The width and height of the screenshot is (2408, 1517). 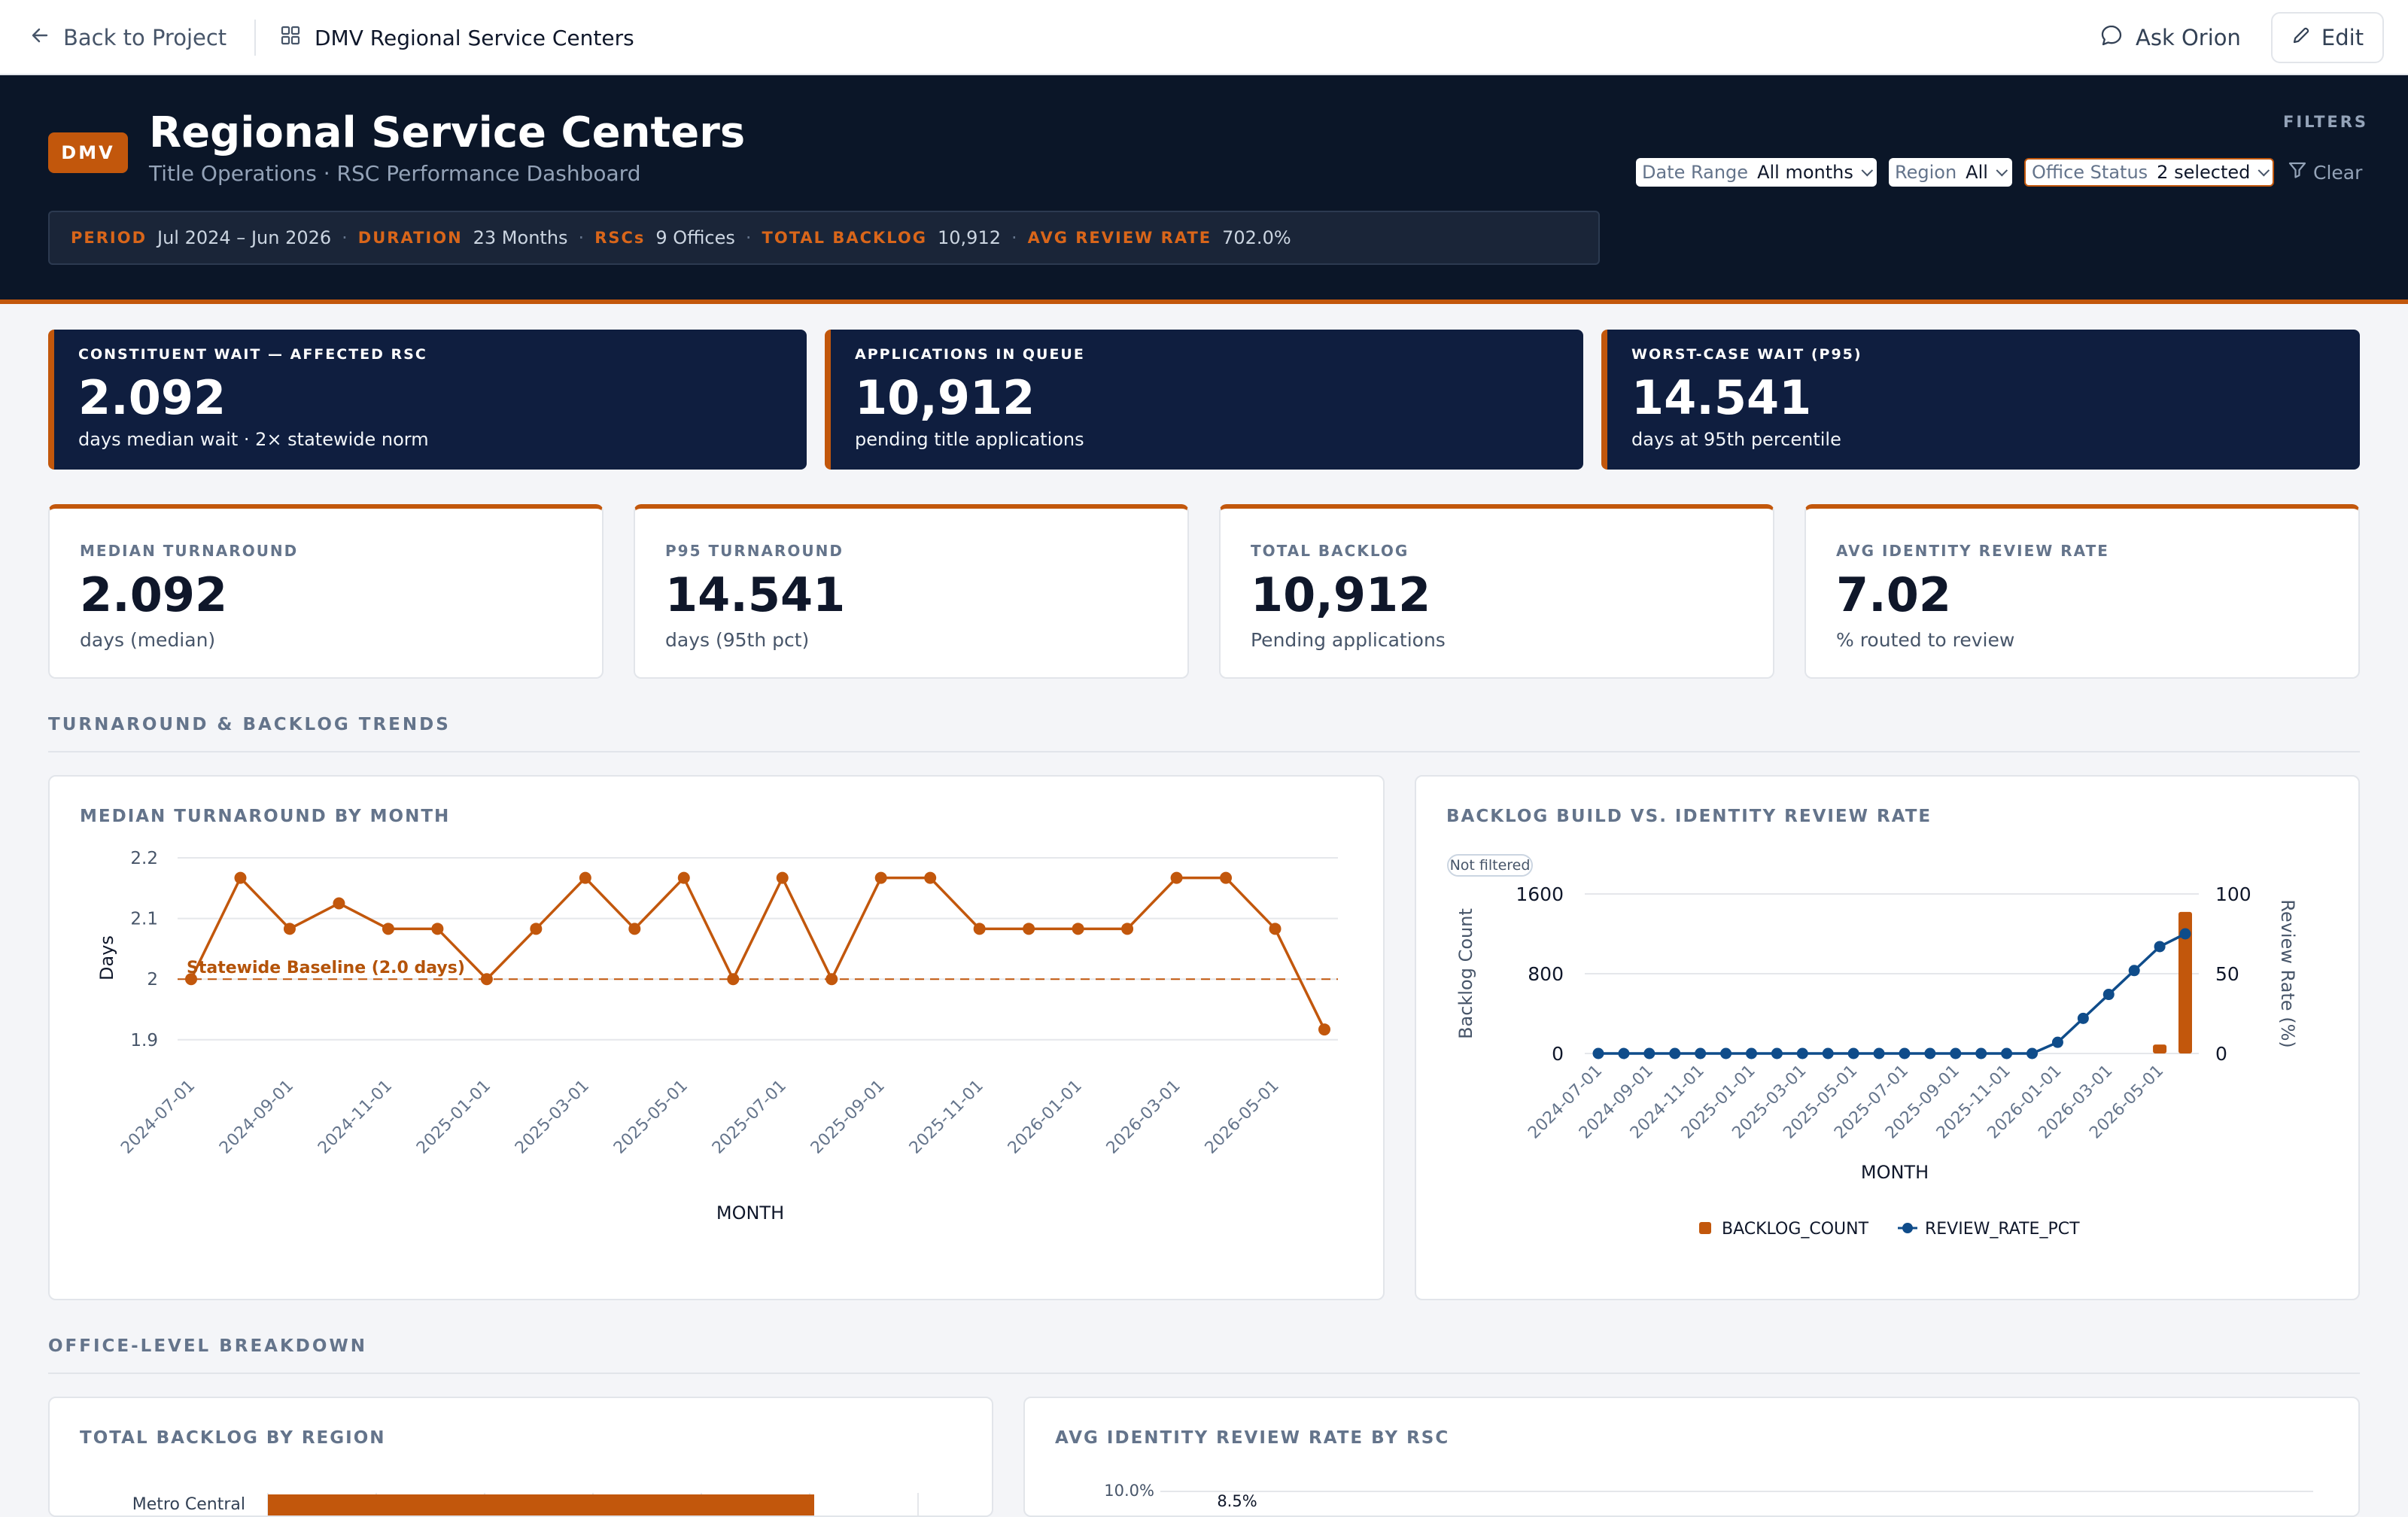 What do you see at coordinates (848, 1117) in the screenshot?
I see `x-tick-label: 2025-09-01` at bounding box center [848, 1117].